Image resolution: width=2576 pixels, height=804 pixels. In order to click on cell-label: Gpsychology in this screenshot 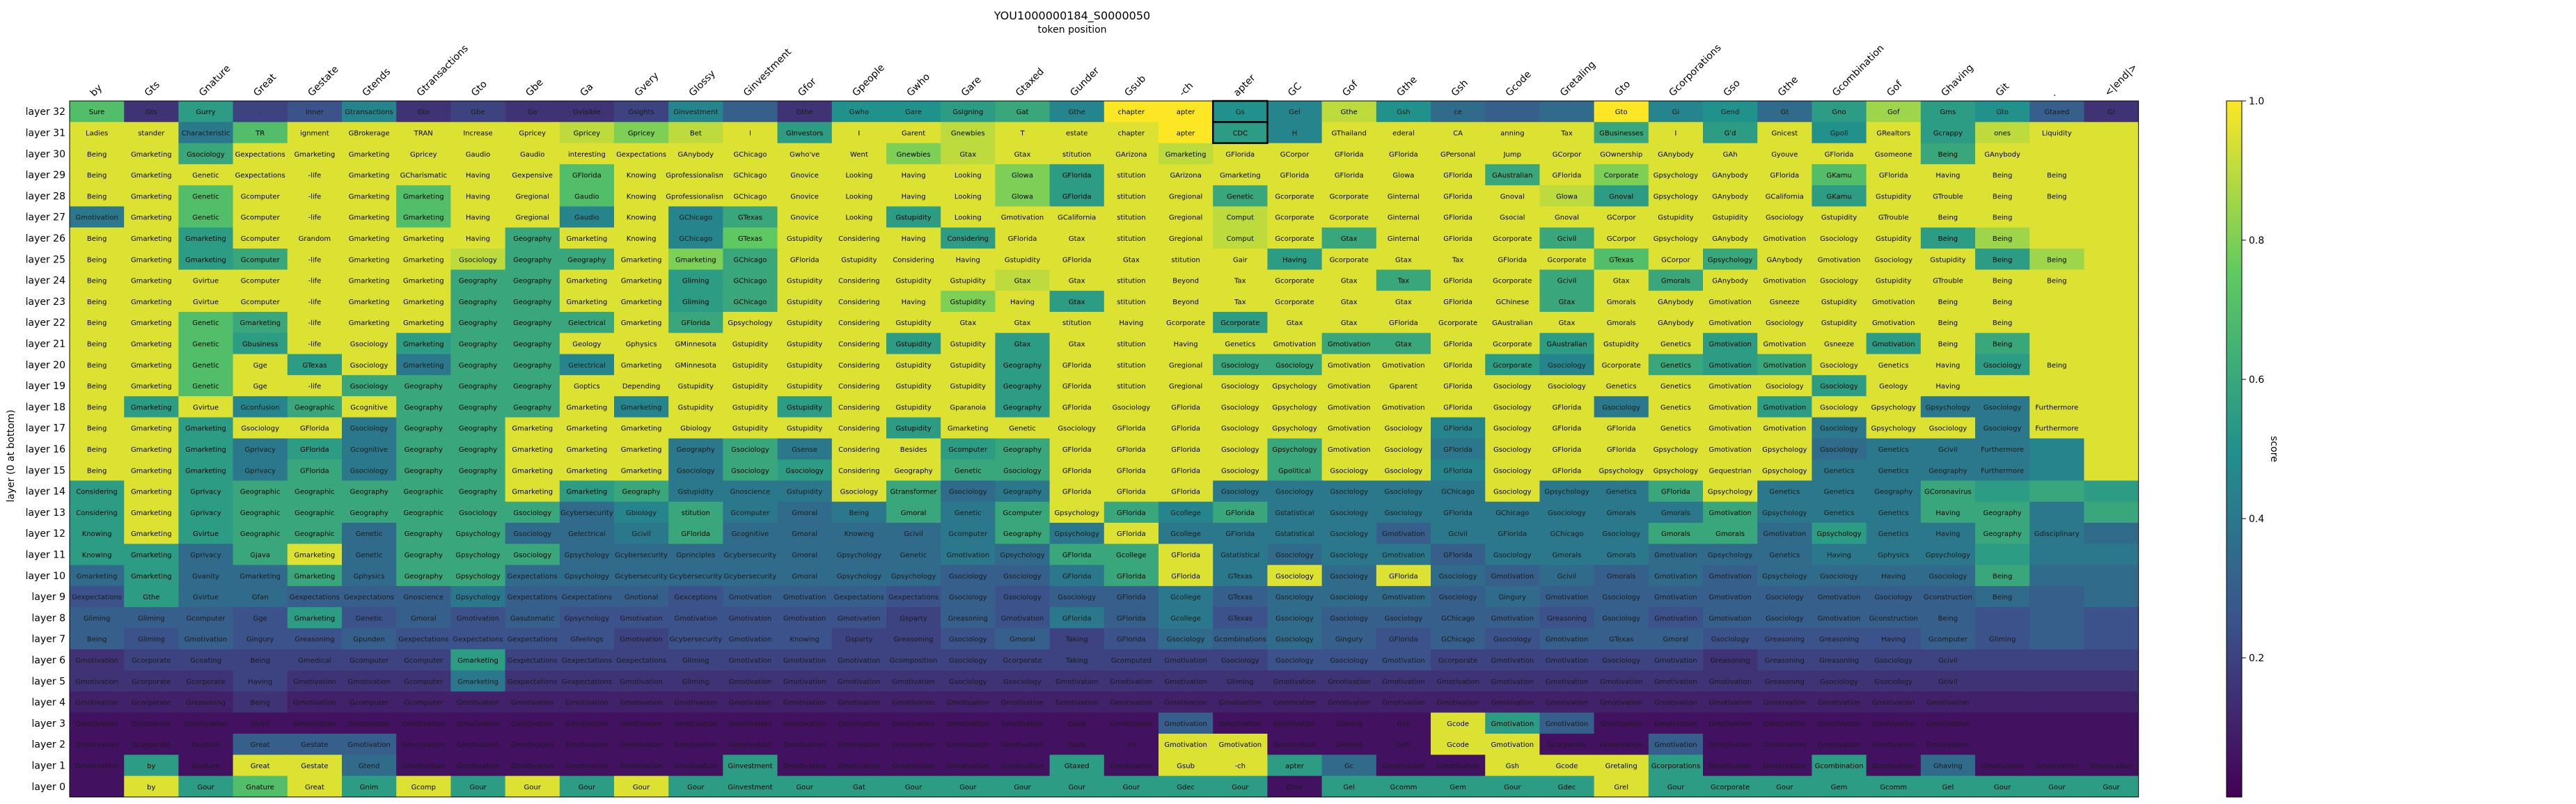, I will do `click(1294, 450)`.